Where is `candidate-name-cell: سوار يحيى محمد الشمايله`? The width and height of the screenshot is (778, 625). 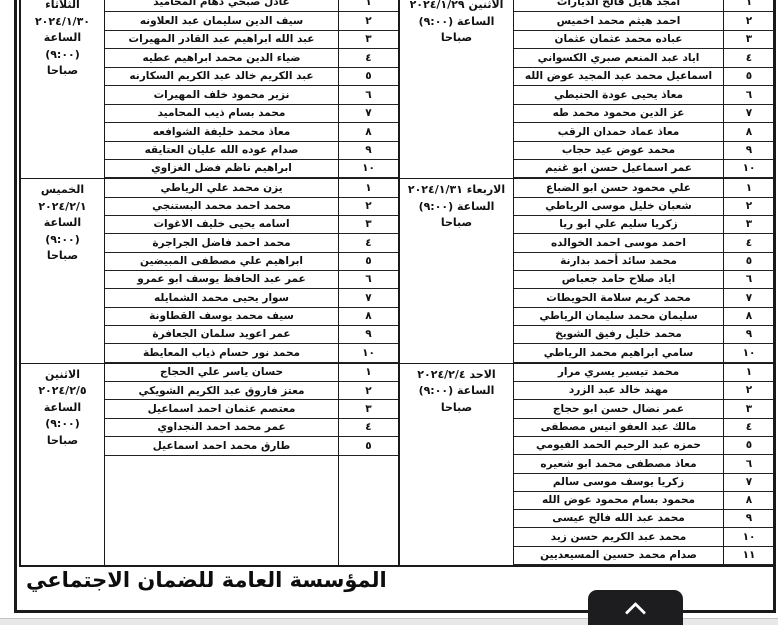
candidate-name-cell: سوار يحيى محمد الشمايله is located at coordinates (221, 298).